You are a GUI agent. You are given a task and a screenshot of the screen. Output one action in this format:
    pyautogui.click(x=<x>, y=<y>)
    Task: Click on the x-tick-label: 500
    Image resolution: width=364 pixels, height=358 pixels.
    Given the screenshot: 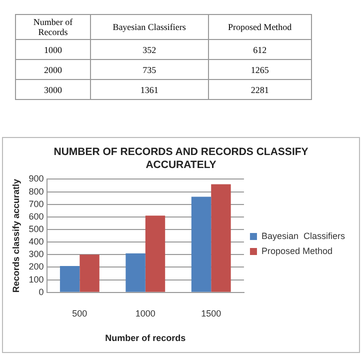 What is the action you would take?
    pyautogui.click(x=80, y=313)
    